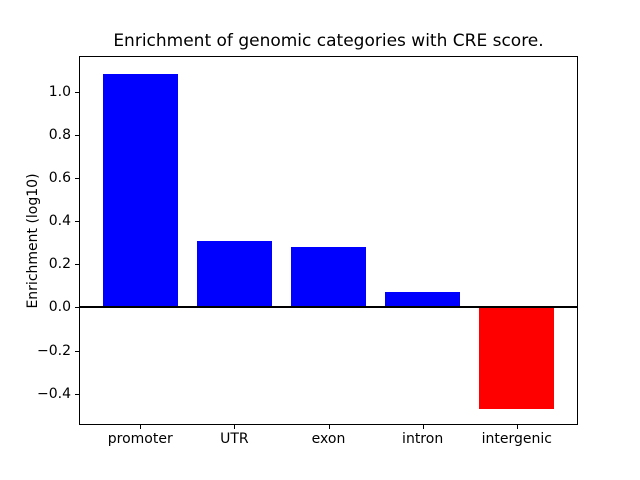 The height and width of the screenshot is (480, 640). I want to click on y-tick-label: −0.2, so click(54, 350).